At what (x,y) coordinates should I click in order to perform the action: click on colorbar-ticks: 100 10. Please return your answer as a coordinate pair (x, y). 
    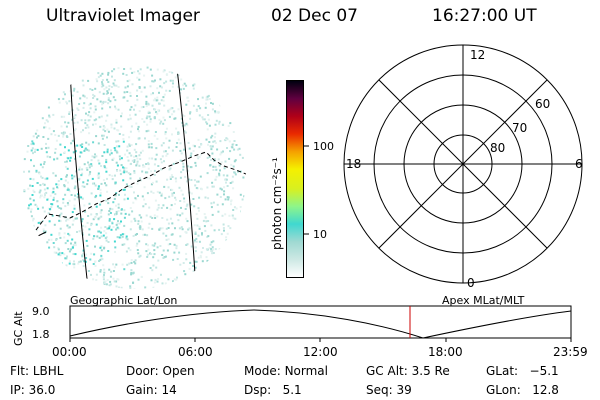
    Looking at the image, I should click on (319, 190).